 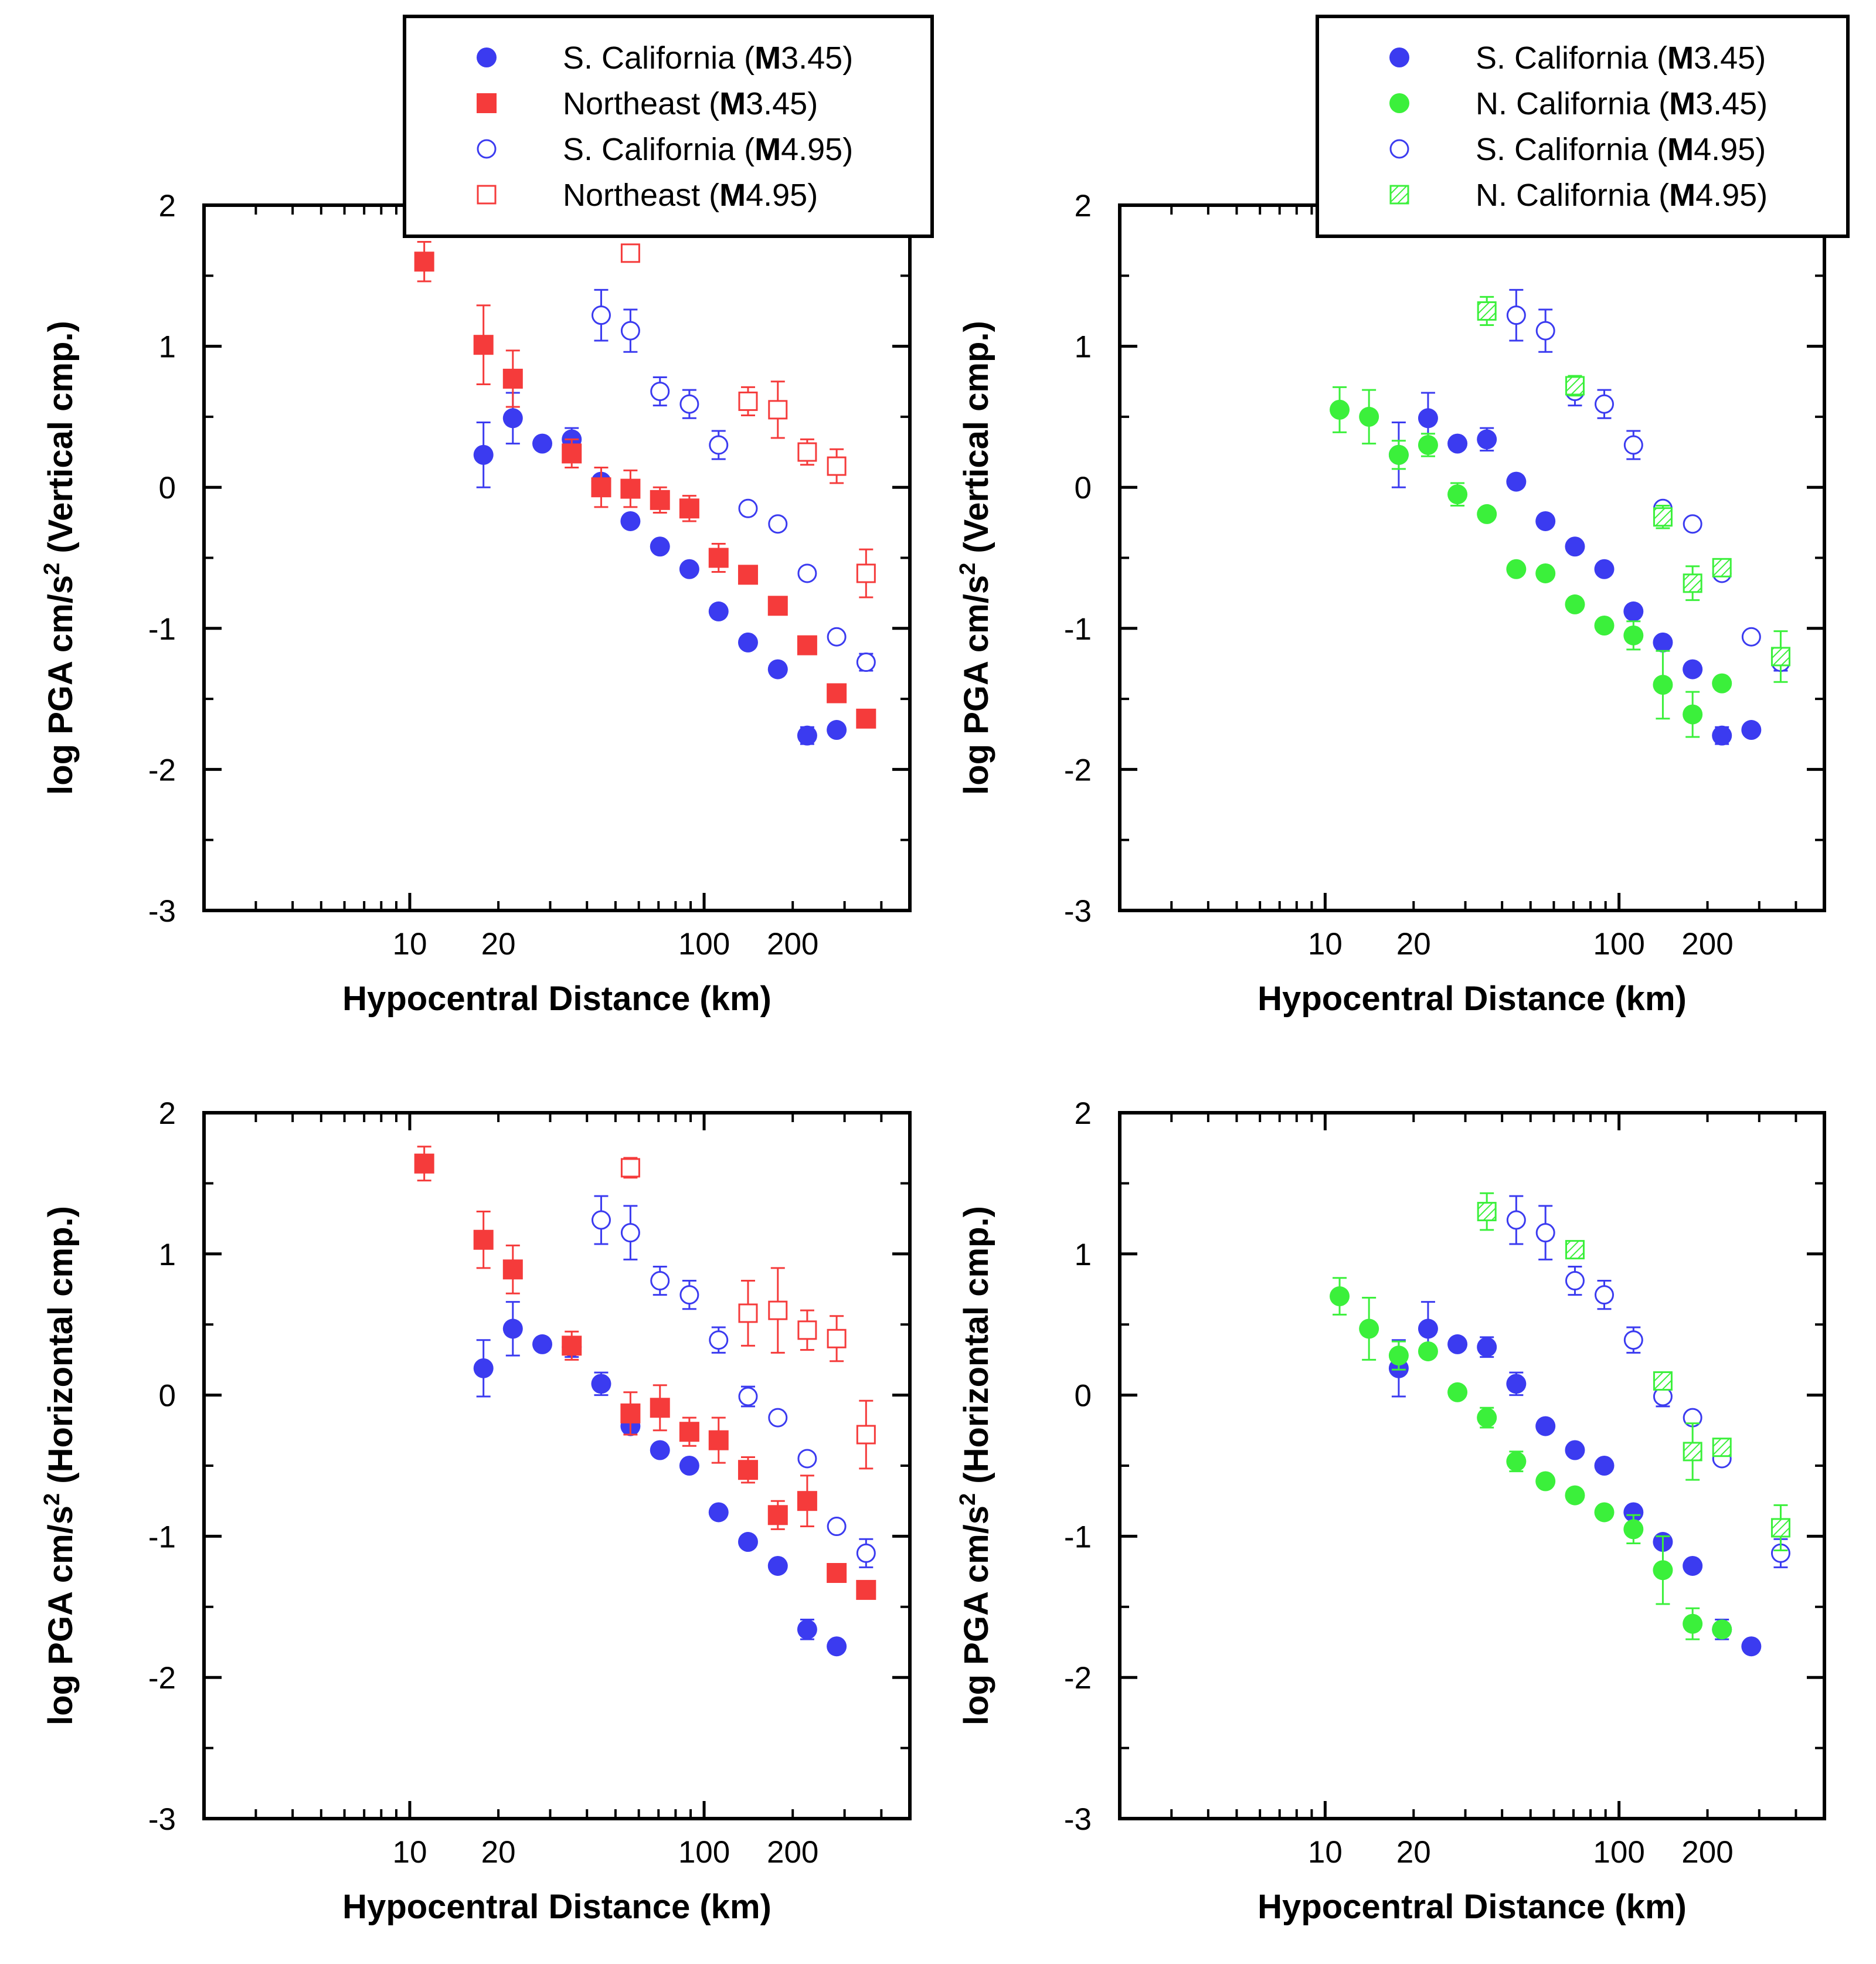 What do you see at coordinates (792, 944) in the screenshot?
I see `x-tick-label: 200` at bounding box center [792, 944].